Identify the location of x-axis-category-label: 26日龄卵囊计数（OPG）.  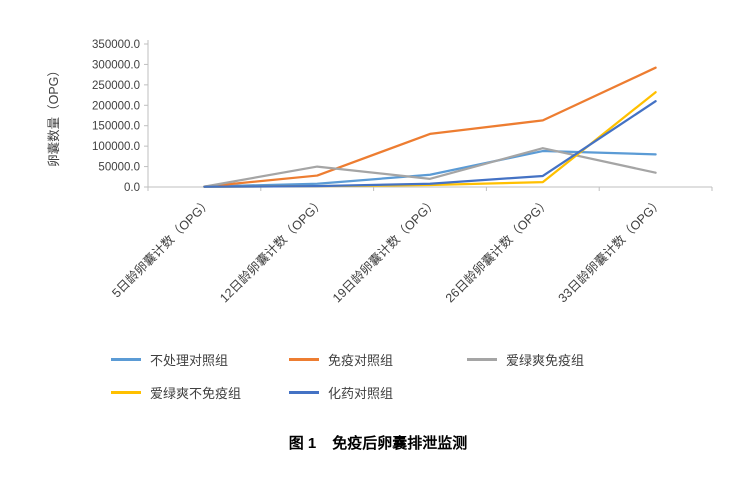
(497, 250).